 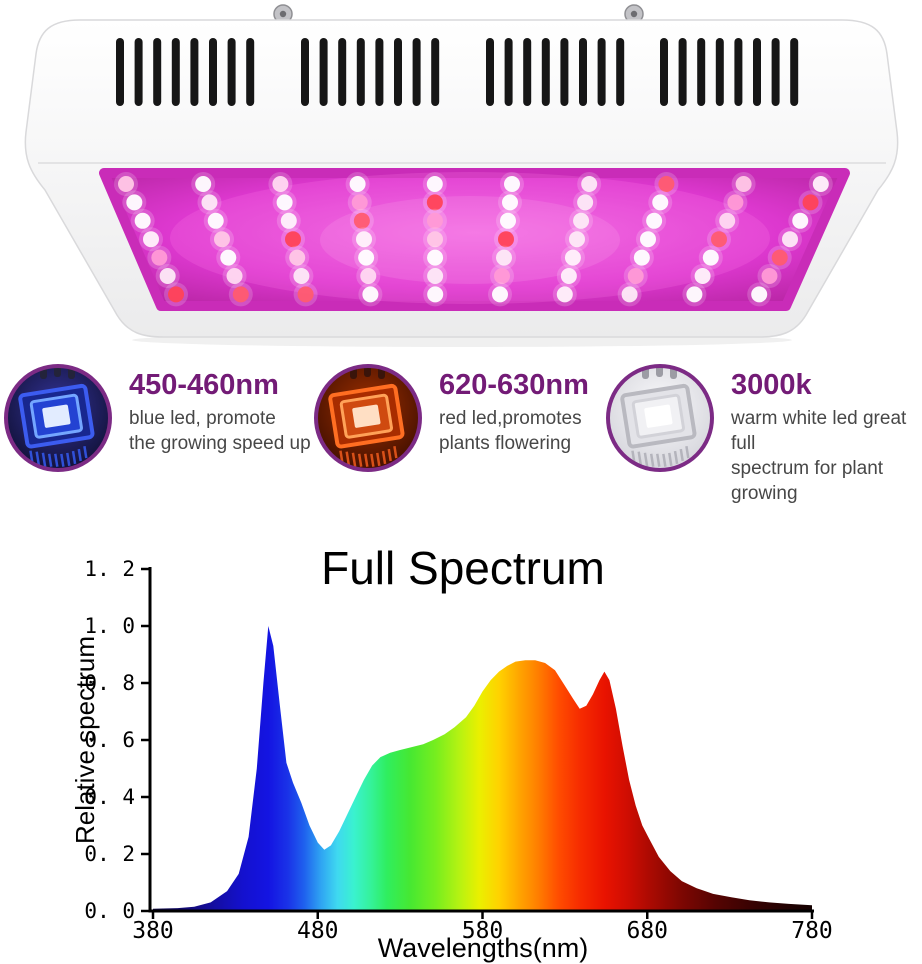 I want to click on y-axis-label: Relative spectrum, so click(x=85, y=740).